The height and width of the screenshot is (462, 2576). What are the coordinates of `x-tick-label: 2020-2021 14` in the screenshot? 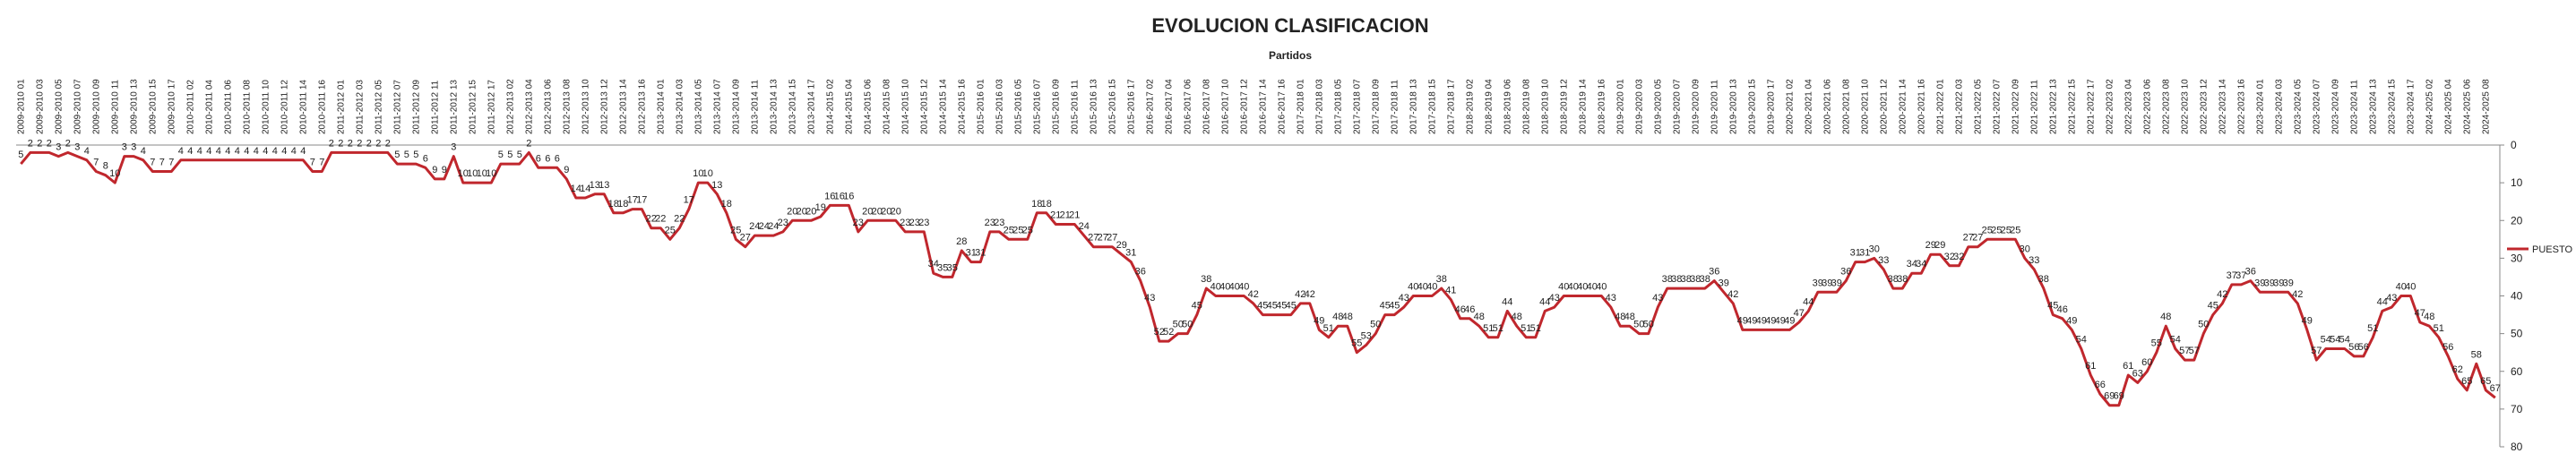 It's located at (1903, 106).